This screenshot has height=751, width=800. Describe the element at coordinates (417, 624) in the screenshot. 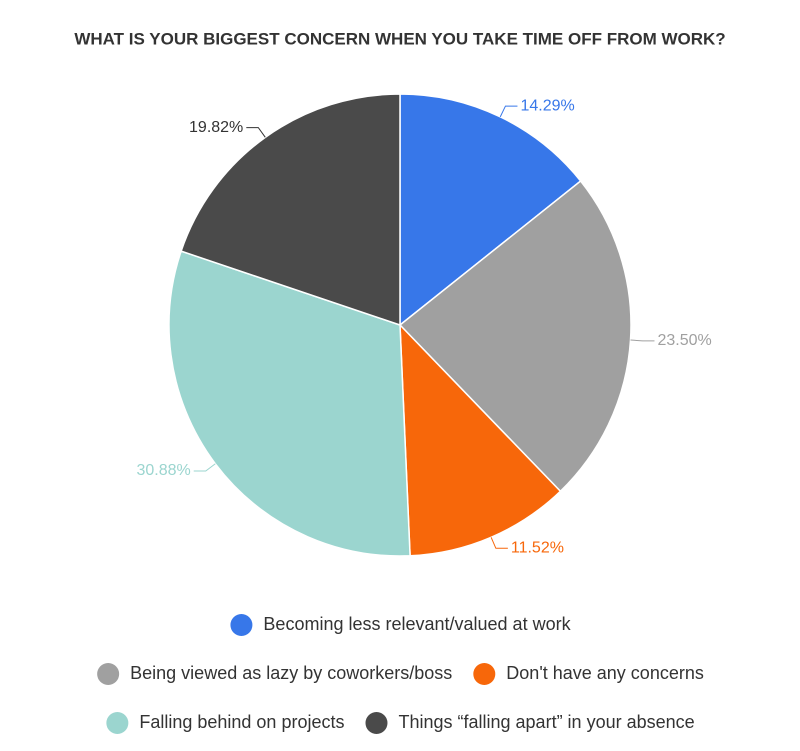

I see `legend-label: Becoming less relevant/valued at work` at that location.